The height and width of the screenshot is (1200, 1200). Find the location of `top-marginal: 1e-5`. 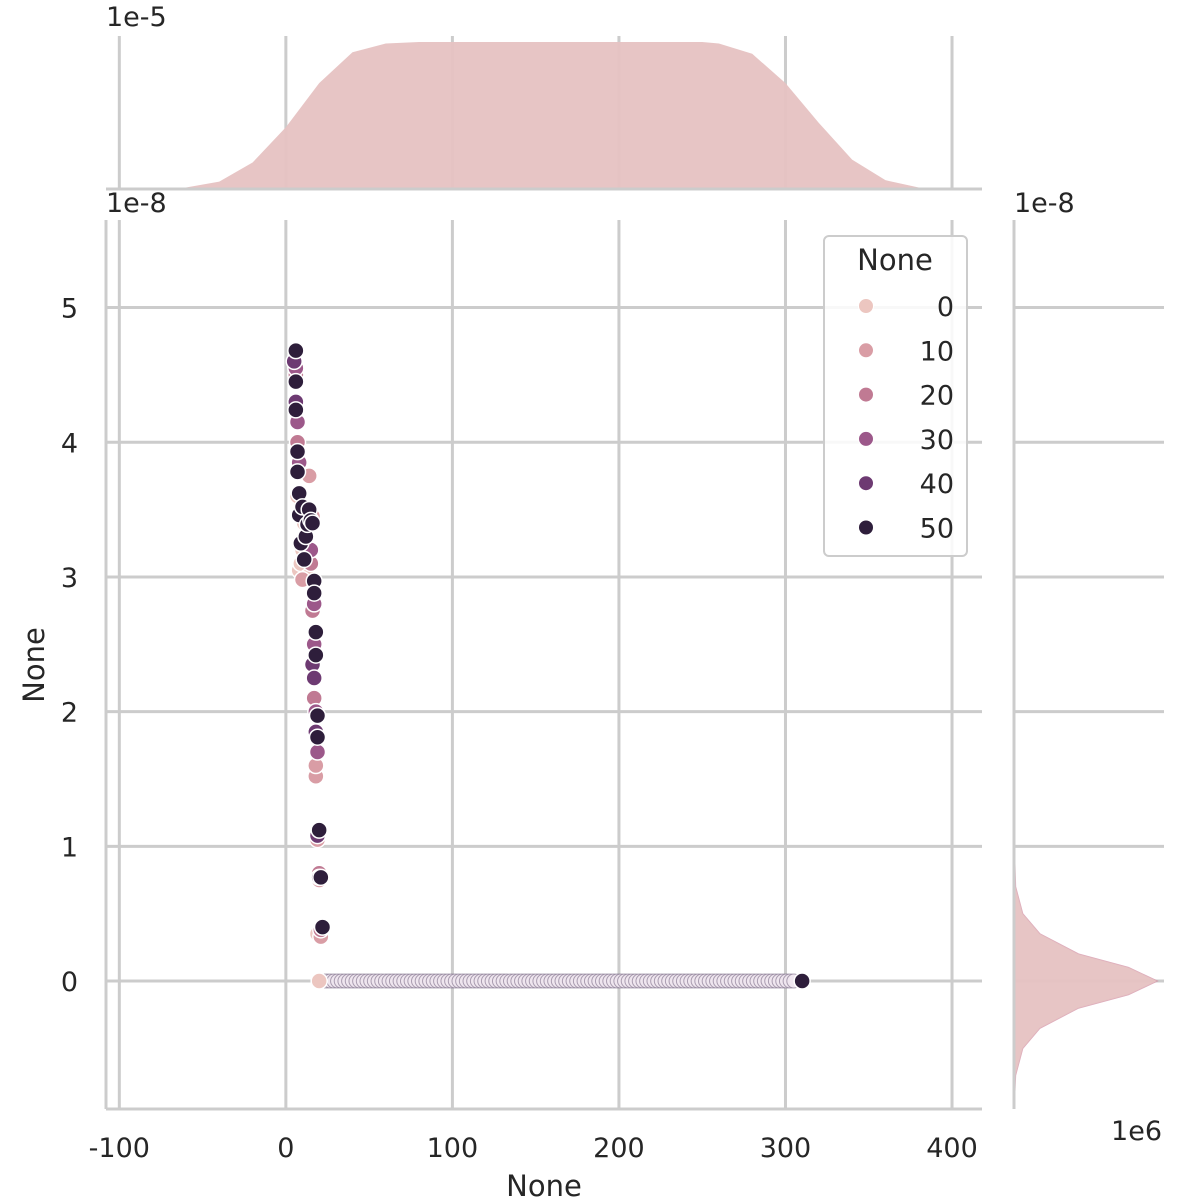

top-marginal: 1e-5 is located at coordinates (544, 96).